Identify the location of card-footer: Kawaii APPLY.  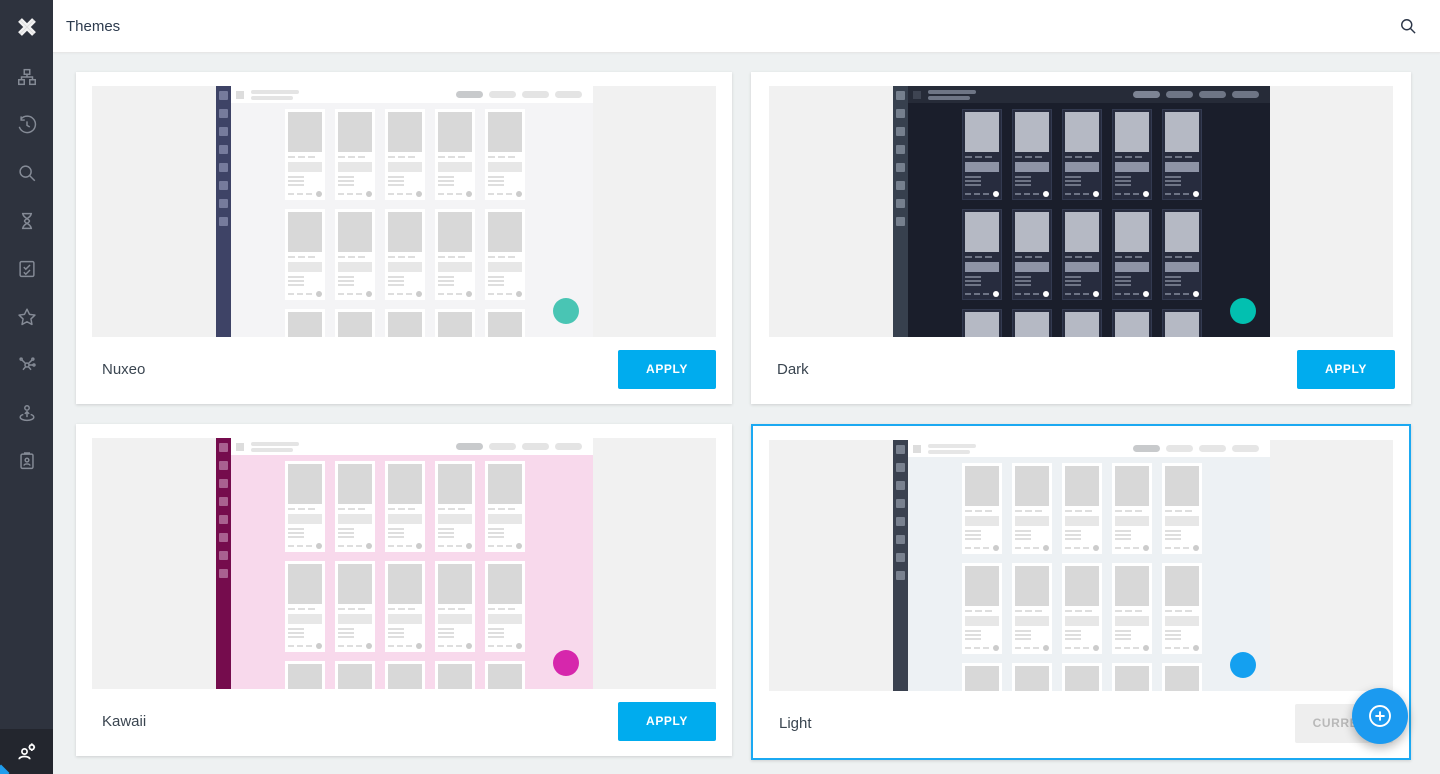
(404, 721).